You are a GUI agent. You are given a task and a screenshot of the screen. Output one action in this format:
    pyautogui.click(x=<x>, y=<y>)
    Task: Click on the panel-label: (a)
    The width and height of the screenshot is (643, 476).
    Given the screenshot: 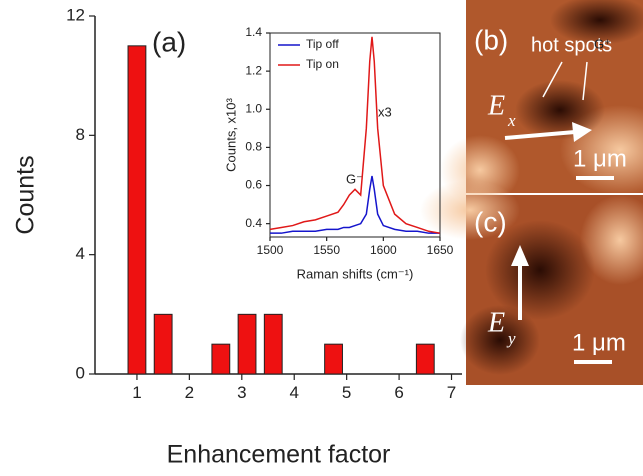 What is the action you would take?
    pyautogui.click(x=169, y=41)
    